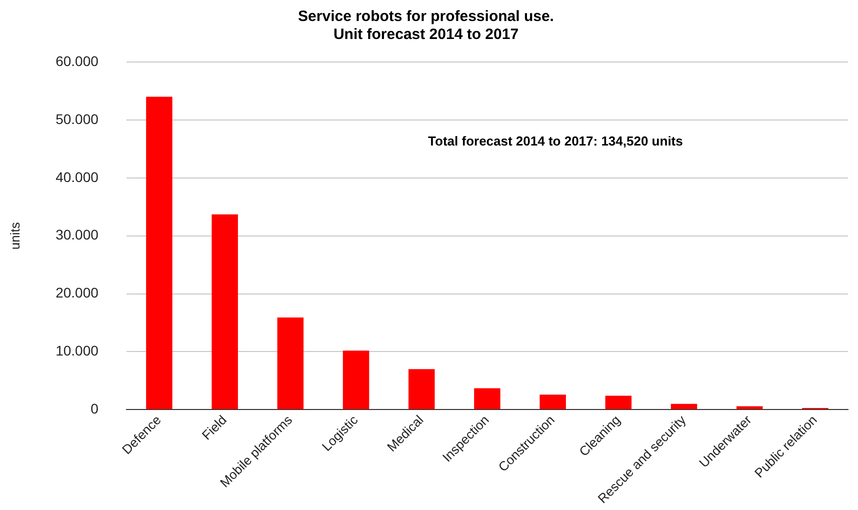 This screenshot has width=858, height=510. Describe the element at coordinates (77, 118) in the screenshot. I see `y-tick-label: 50.000` at that location.